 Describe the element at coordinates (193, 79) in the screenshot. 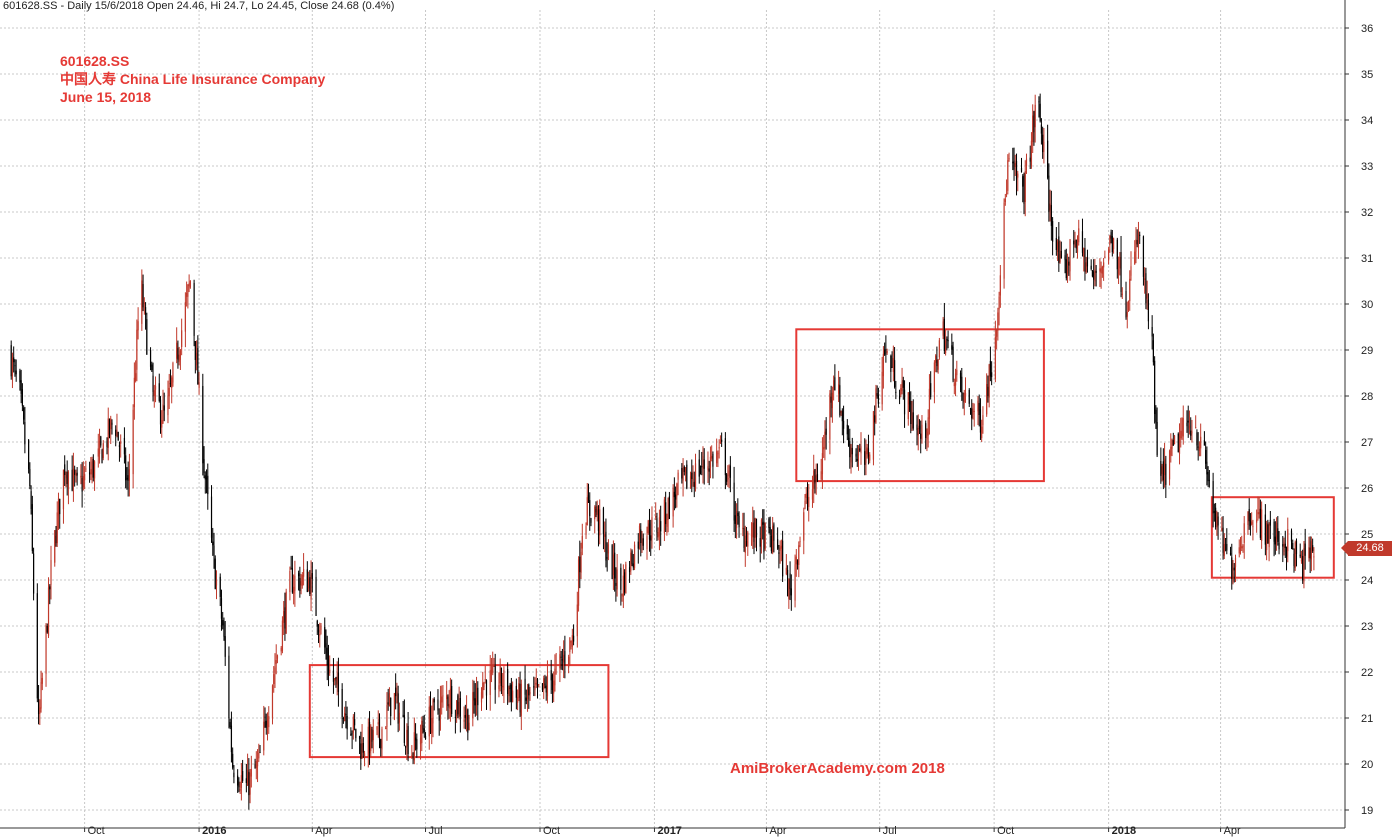

I see `annotation-company: 中国人寿 China Life Insurance Company` at that location.